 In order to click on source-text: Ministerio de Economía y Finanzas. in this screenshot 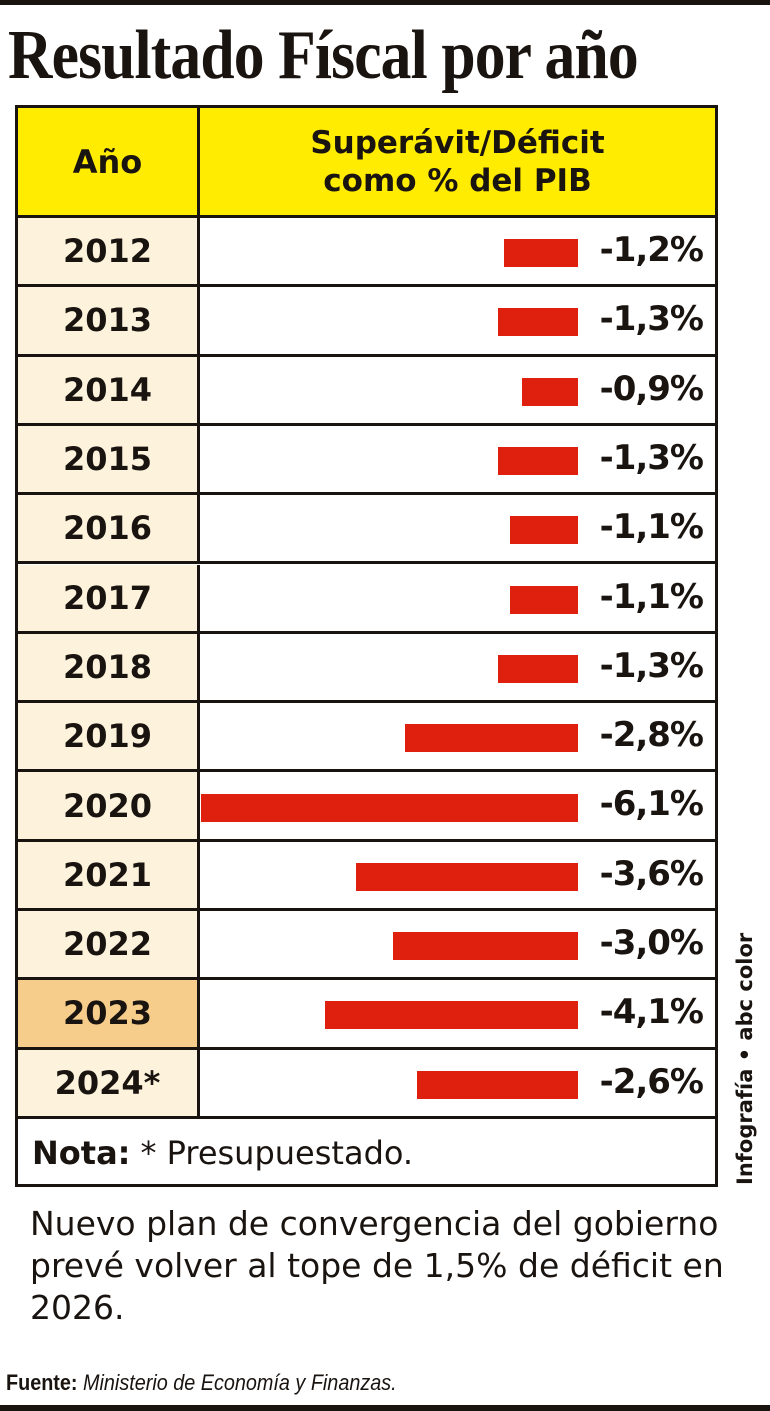, I will do `click(240, 1382)`.